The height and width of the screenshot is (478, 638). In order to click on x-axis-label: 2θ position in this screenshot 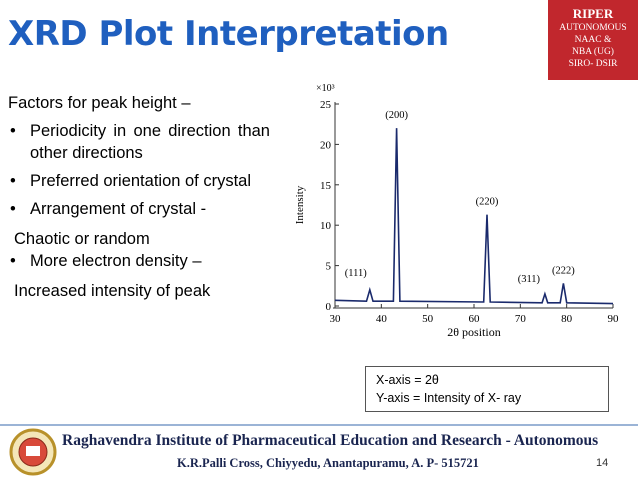, I will do `click(473, 332)`.